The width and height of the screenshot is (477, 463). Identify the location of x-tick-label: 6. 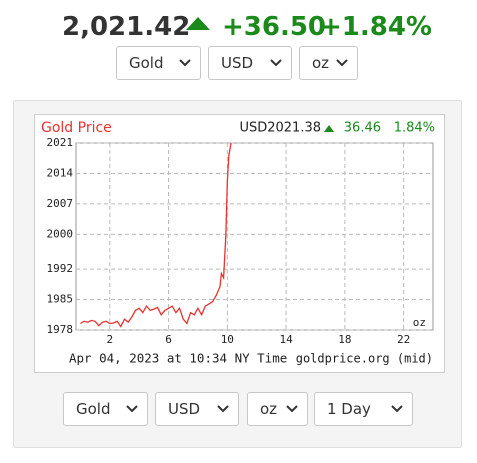
(168, 339).